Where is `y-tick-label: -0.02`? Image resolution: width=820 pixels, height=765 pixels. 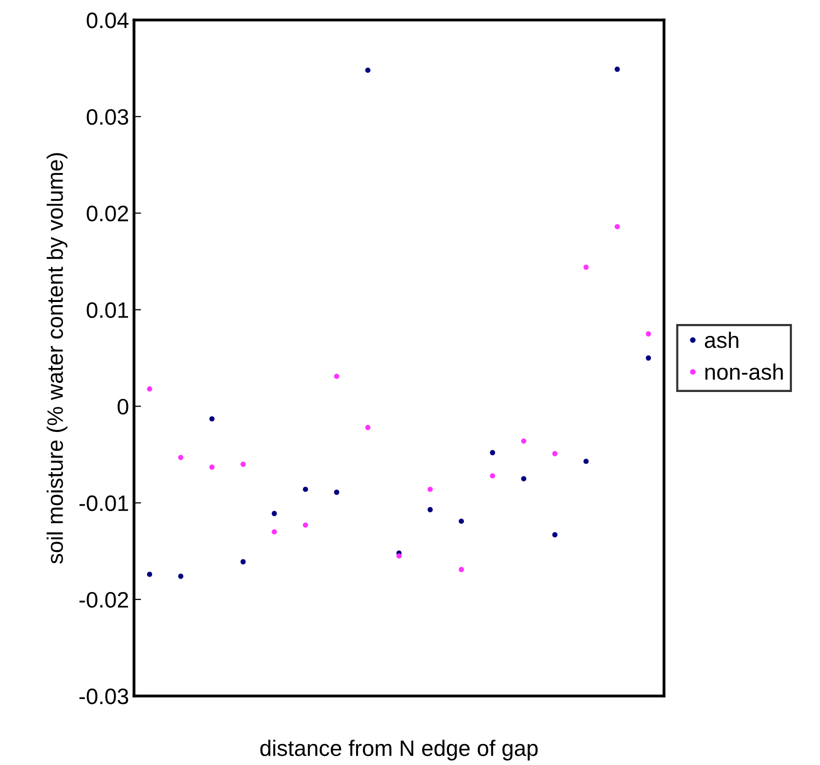 y-tick-label: -0.02 is located at coordinates (103, 600).